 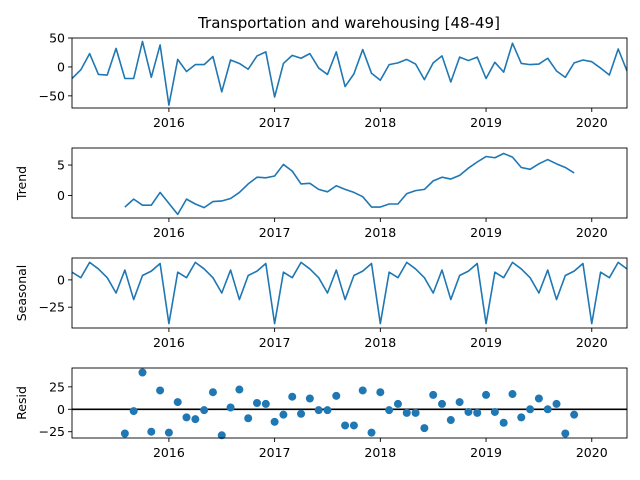 I want to click on trend-series-line, so click(x=349, y=184).